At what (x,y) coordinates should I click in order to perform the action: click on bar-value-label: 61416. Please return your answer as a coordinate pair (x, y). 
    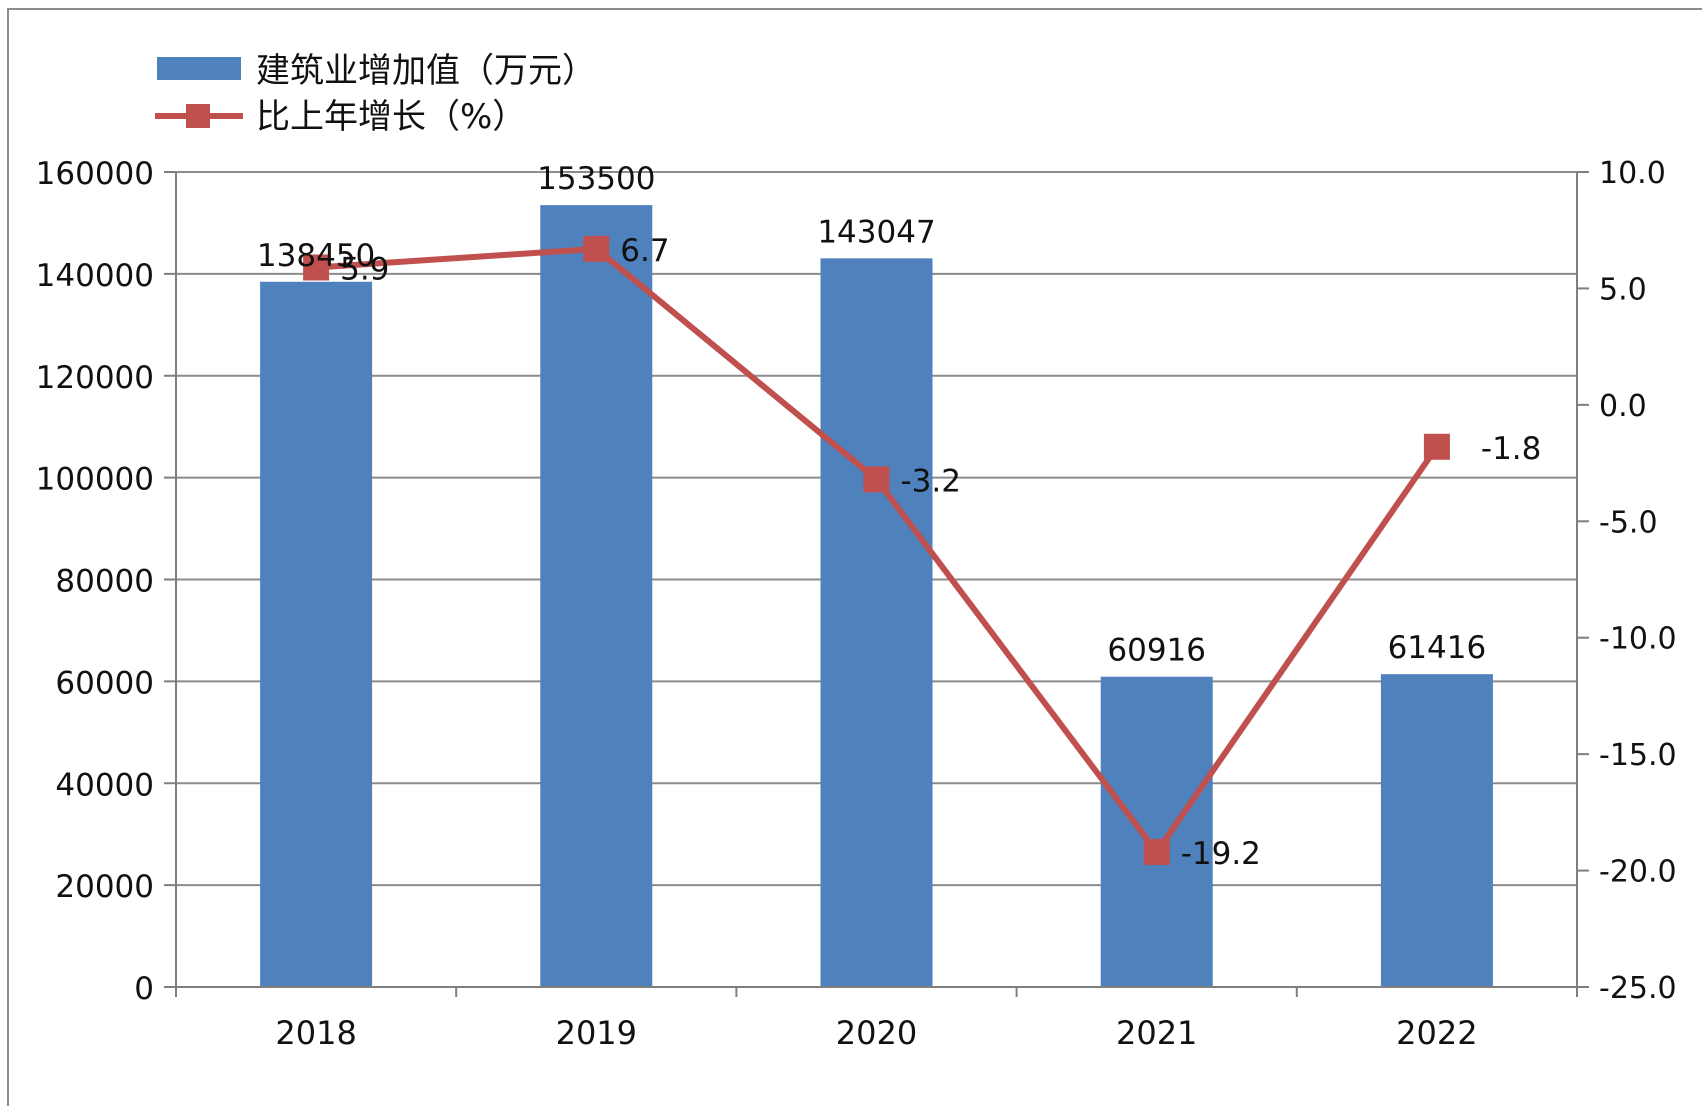
    Looking at the image, I should click on (1437, 648).